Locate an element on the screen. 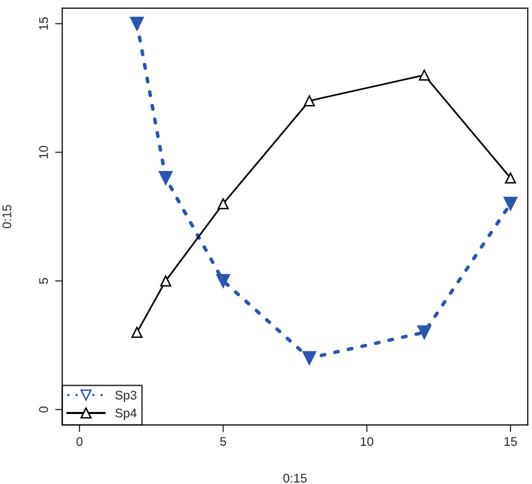  y-tick-label: 10 is located at coordinates (43, 152).